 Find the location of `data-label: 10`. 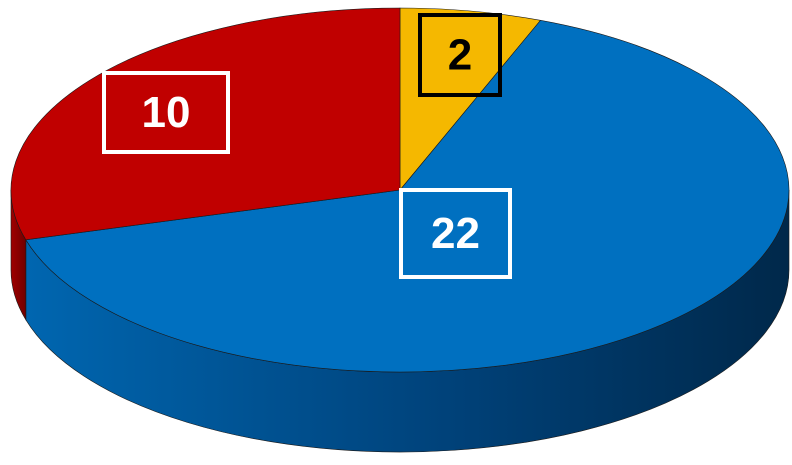

data-label: 10 is located at coordinates (166, 112).